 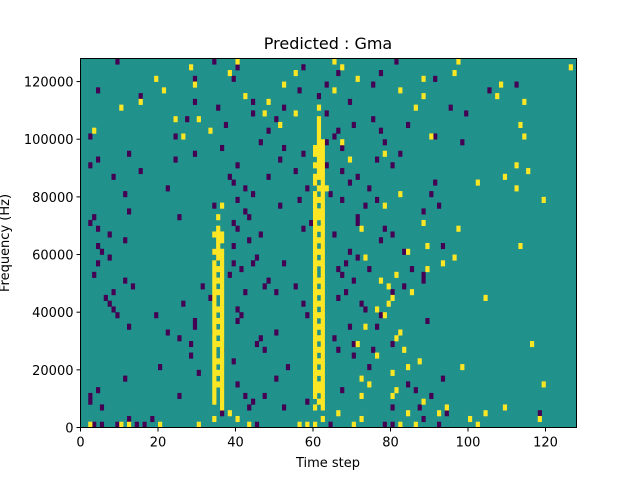 What do you see at coordinates (49, 83) in the screenshot?
I see `y-tick-label: 120000` at bounding box center [49, 83].